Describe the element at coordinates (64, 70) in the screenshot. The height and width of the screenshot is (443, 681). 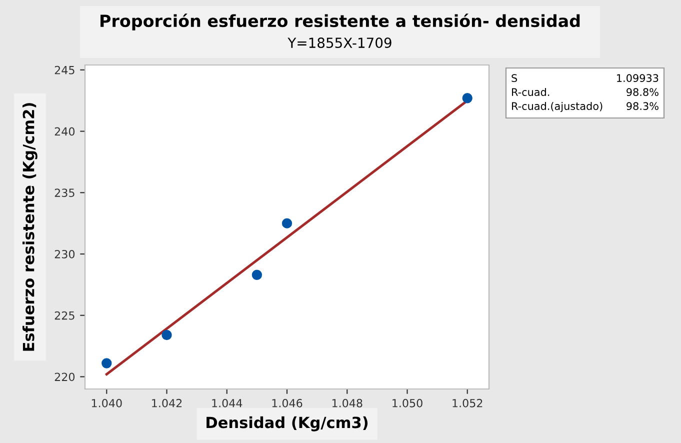
I see `y-tick-label: 245` at that location.